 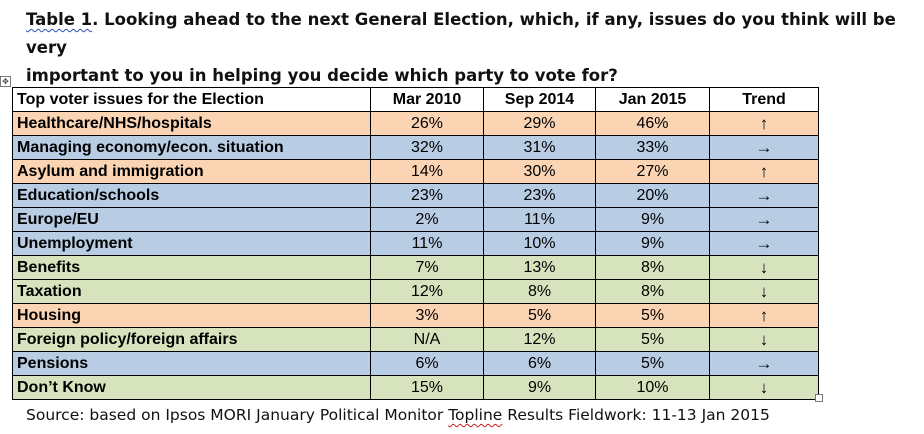 What do you see at coordinates (59, 19) in the screenshot?
I see `caption-label: Table 1` at bounding box center [59, 19].